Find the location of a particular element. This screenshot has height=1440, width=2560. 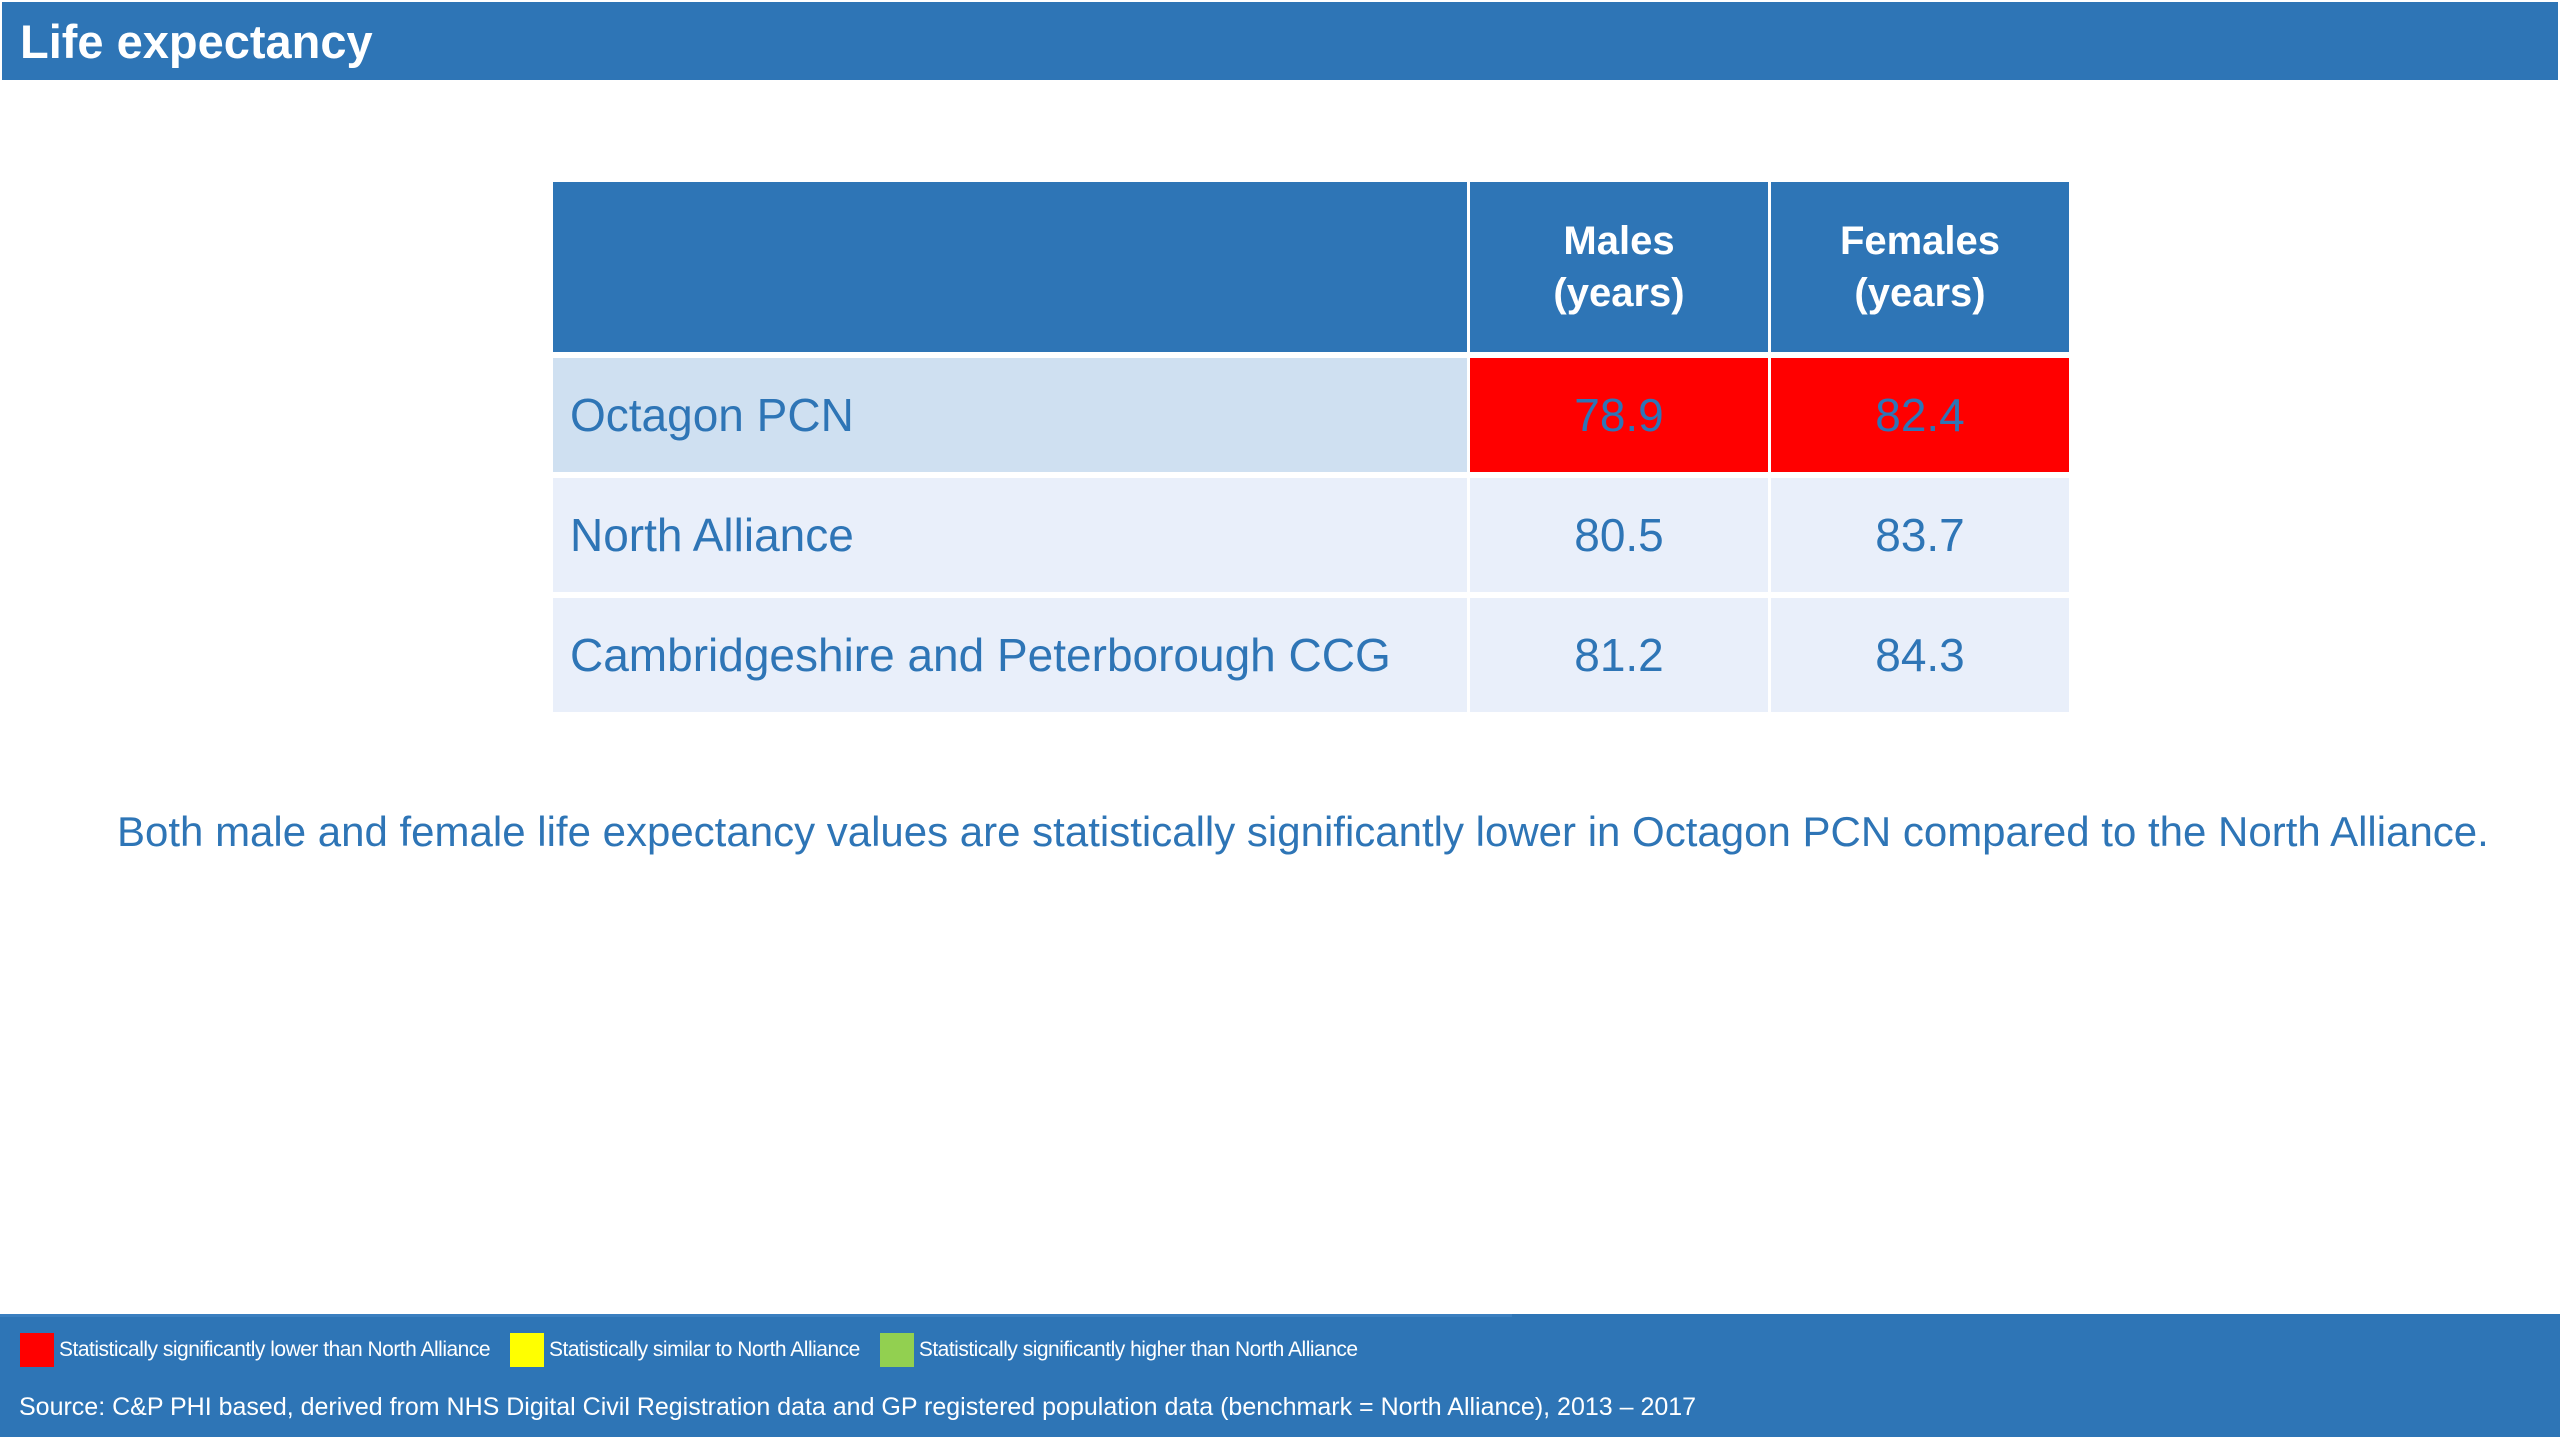

legend-item-similar: Statistically similar to North Alliance is located at coordinates (685, 1350).